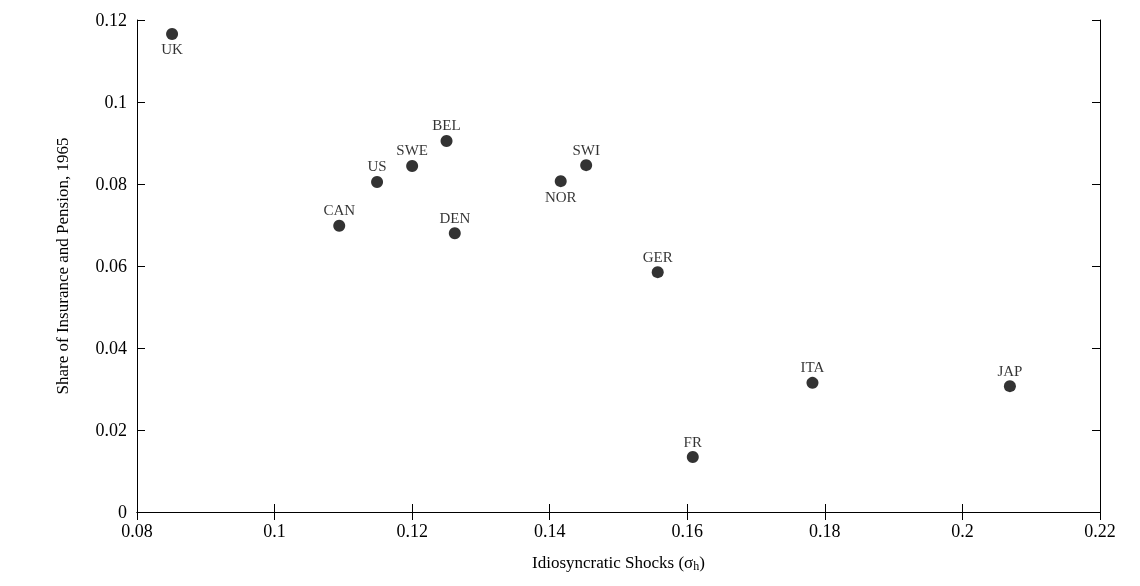 The image size is (1140, 586). Describe the element at coordinates (455, 217) in the screenshot. I see `annotation: DEN` at that location.